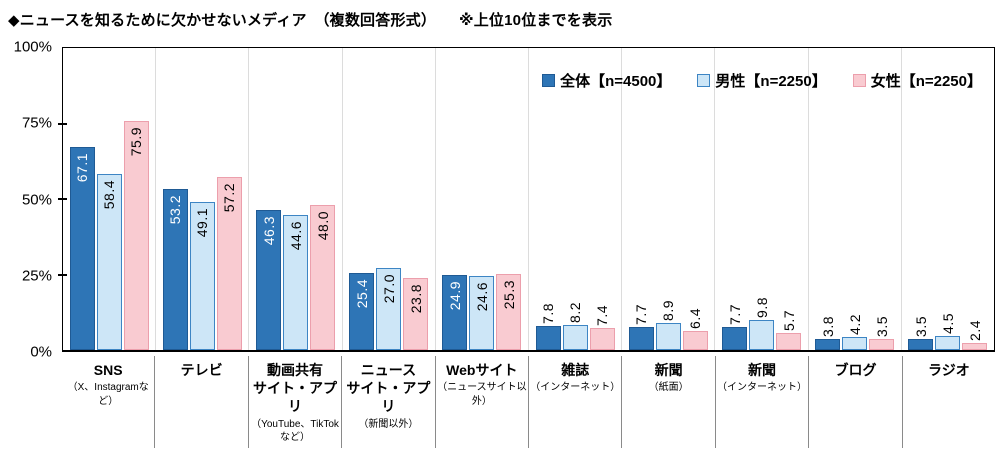  I want to click on category-cell: ニュース サイト・アプリ （新聞以外）, so click(387, 402).